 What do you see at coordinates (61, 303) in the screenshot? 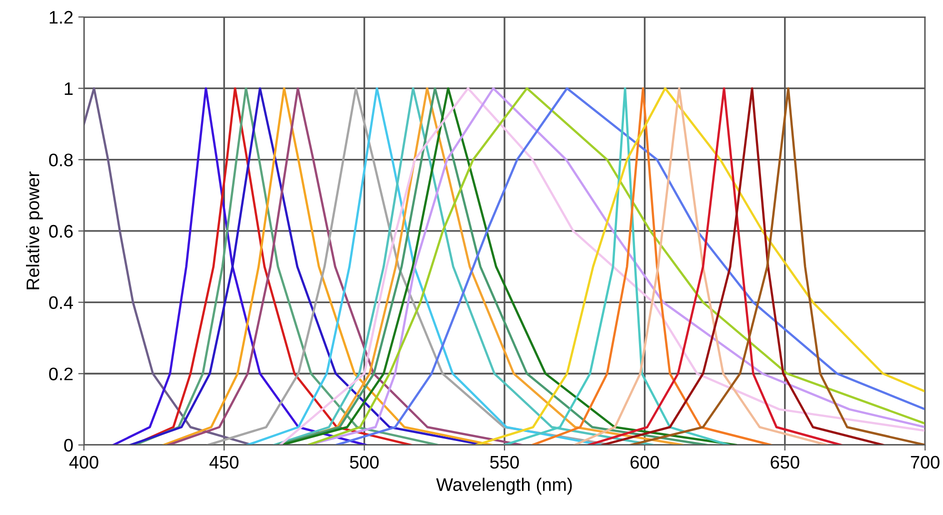
I see `y-tick-label: 0.4` at bounding box center [61, 303].